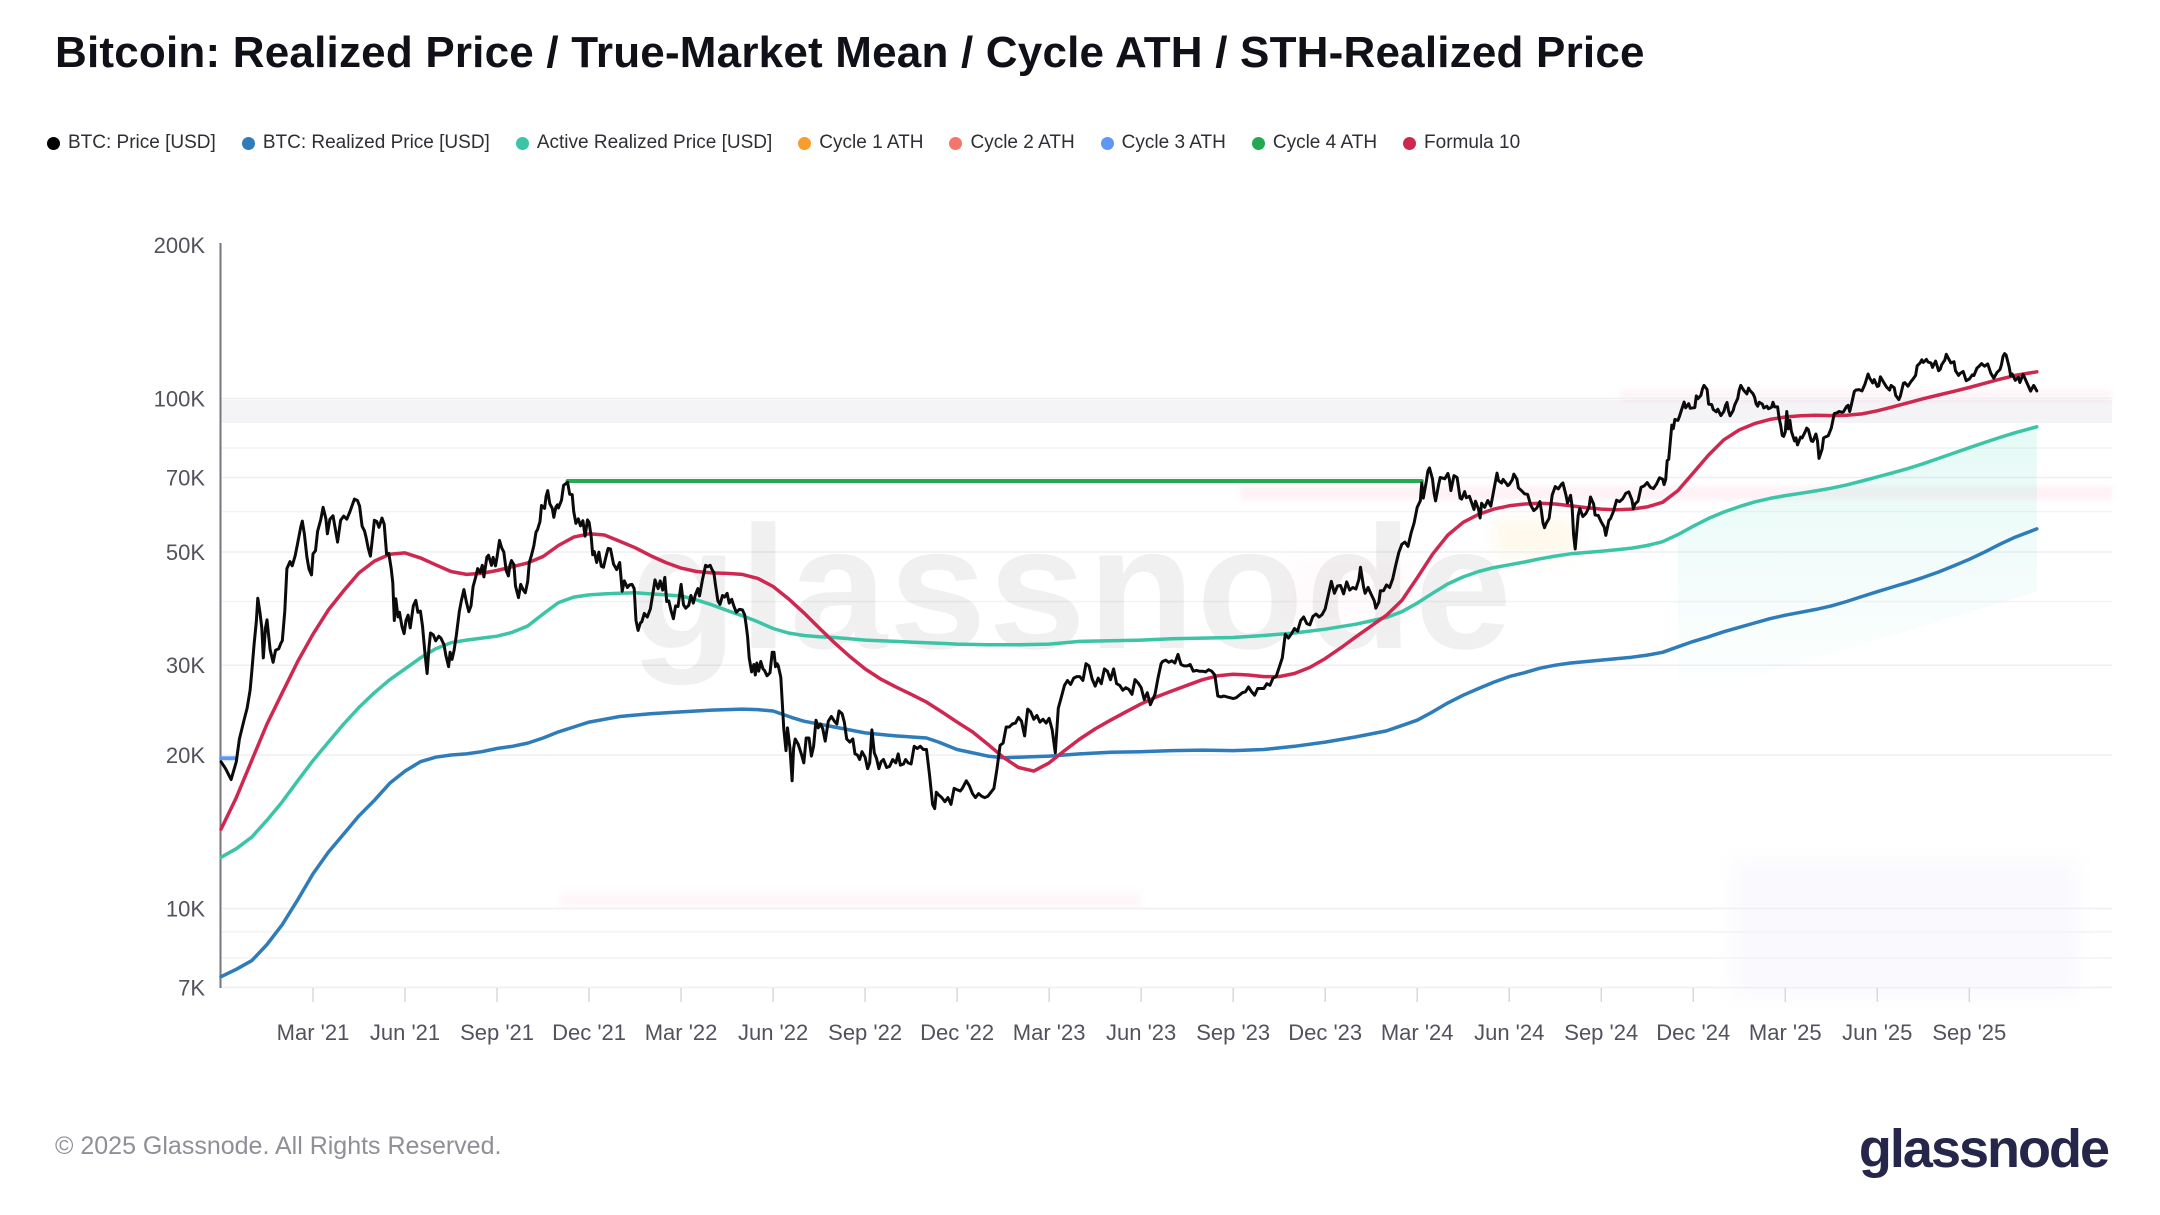 The width and height of the screenshot is (2160, 1215). What do you see at coordinates (773, 1032) in the screenshot?
I see `x-tick-label: Jun '22` at bounding box center [773, 1032].